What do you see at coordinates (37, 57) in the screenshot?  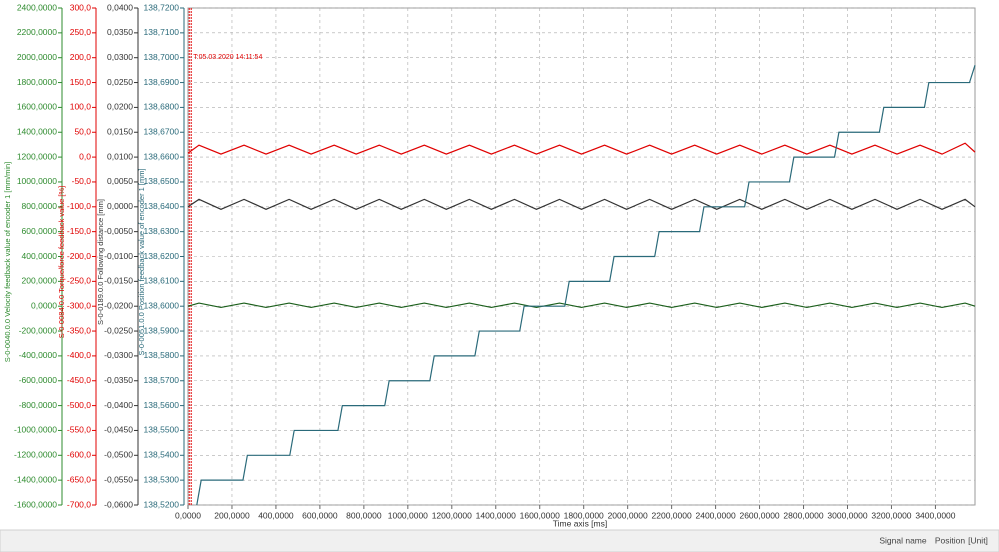 I see `y-tick-label: 2000,0000` at bounding box center [37, 57].